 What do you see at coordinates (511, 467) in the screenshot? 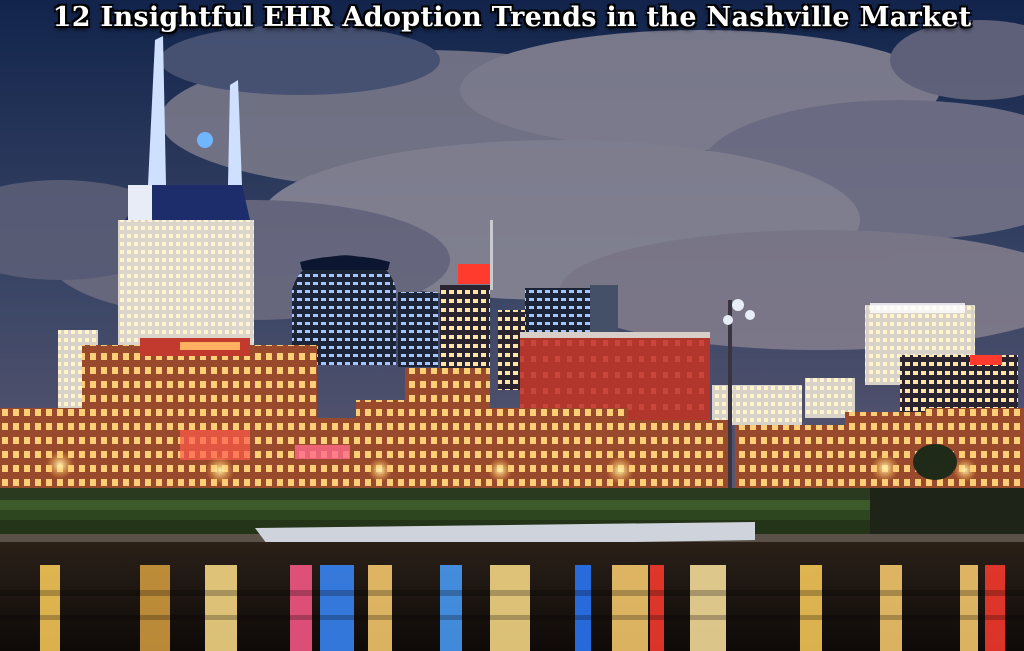
I see `street-lights` at bounding box center [511, 467].